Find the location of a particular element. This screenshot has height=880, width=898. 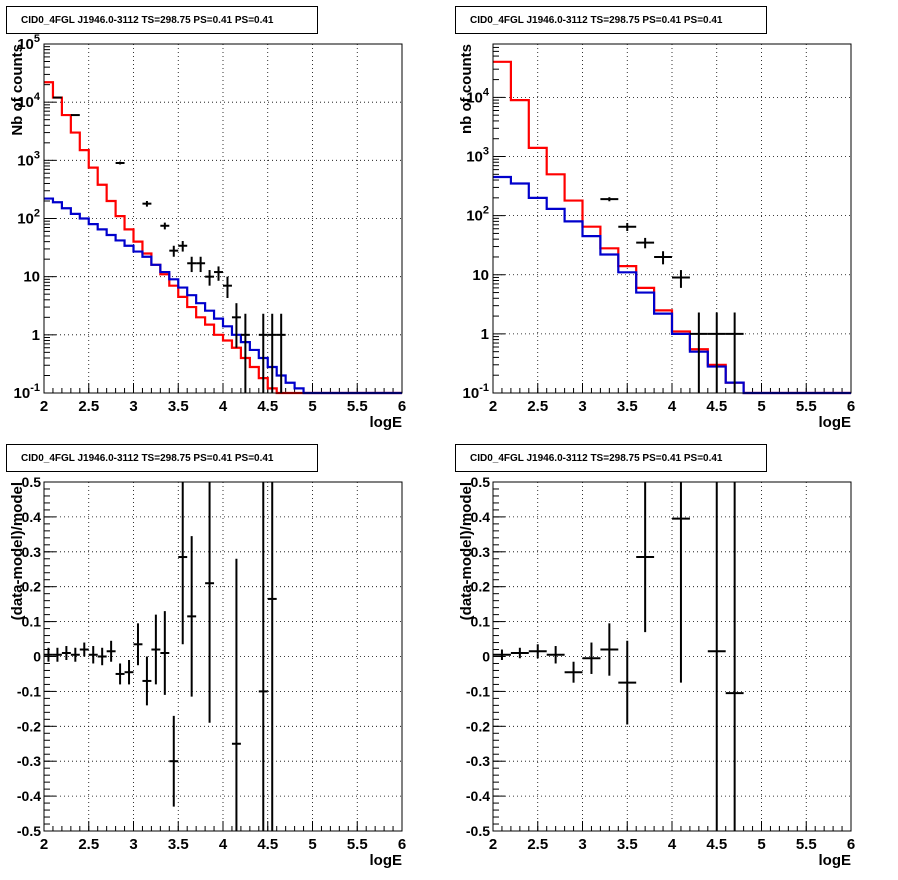

data-layer is located at coordinates (618, 656).